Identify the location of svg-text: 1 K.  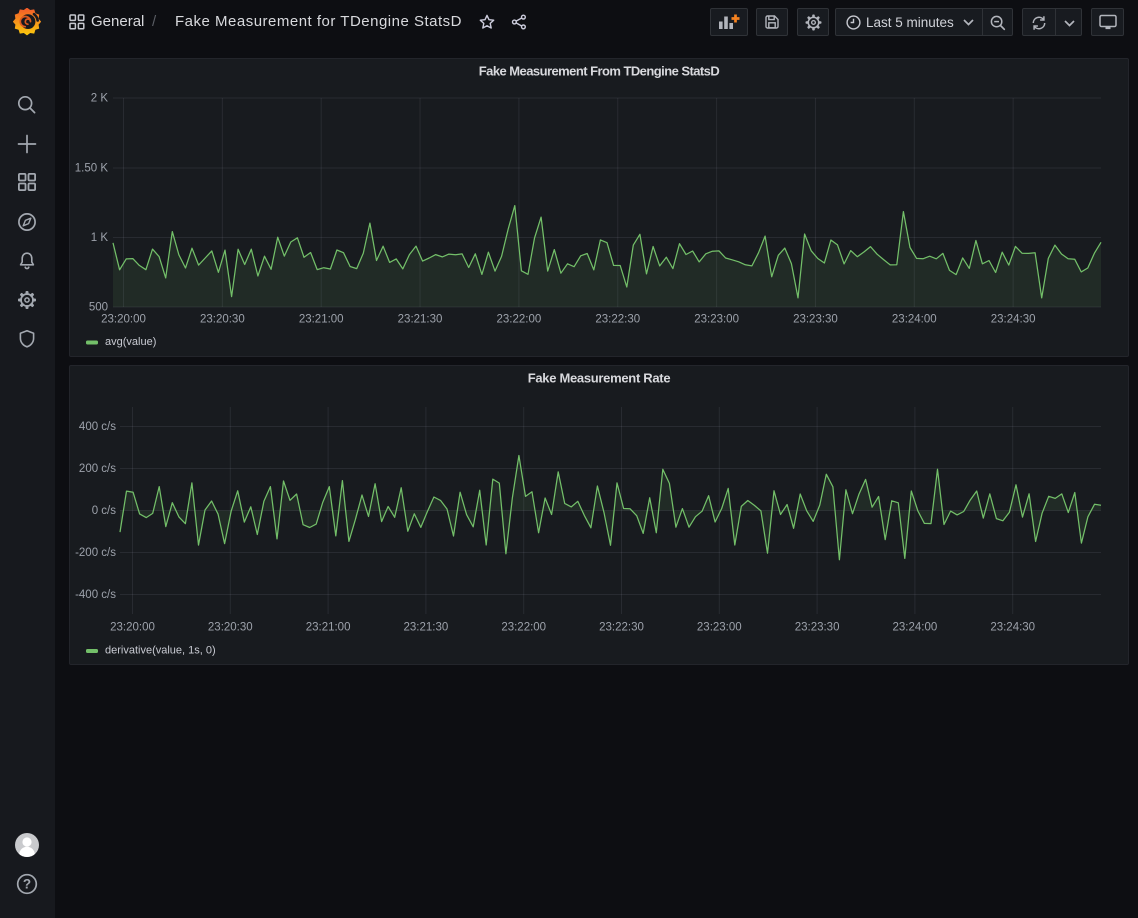
(100, 238).